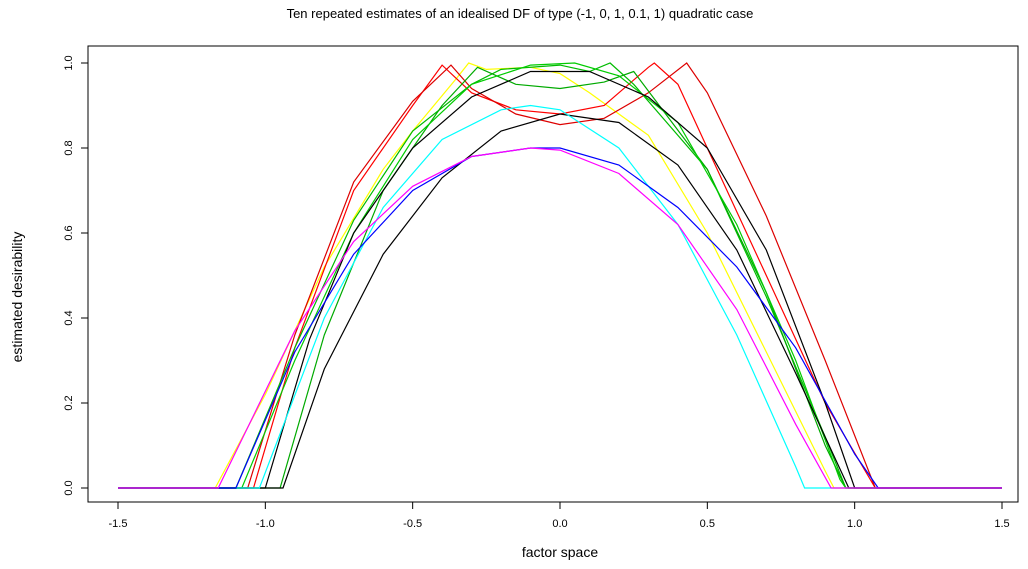 Image resolution: width=1028 pixels, height=569 pixels. I want to click on y-tick-label: 0.0, so click(69, 487).